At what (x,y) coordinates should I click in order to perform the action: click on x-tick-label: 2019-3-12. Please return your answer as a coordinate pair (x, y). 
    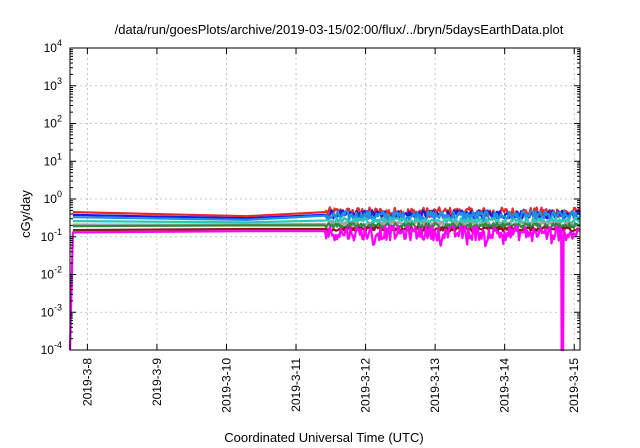
    Looking at the image, I should click on (366, 385).